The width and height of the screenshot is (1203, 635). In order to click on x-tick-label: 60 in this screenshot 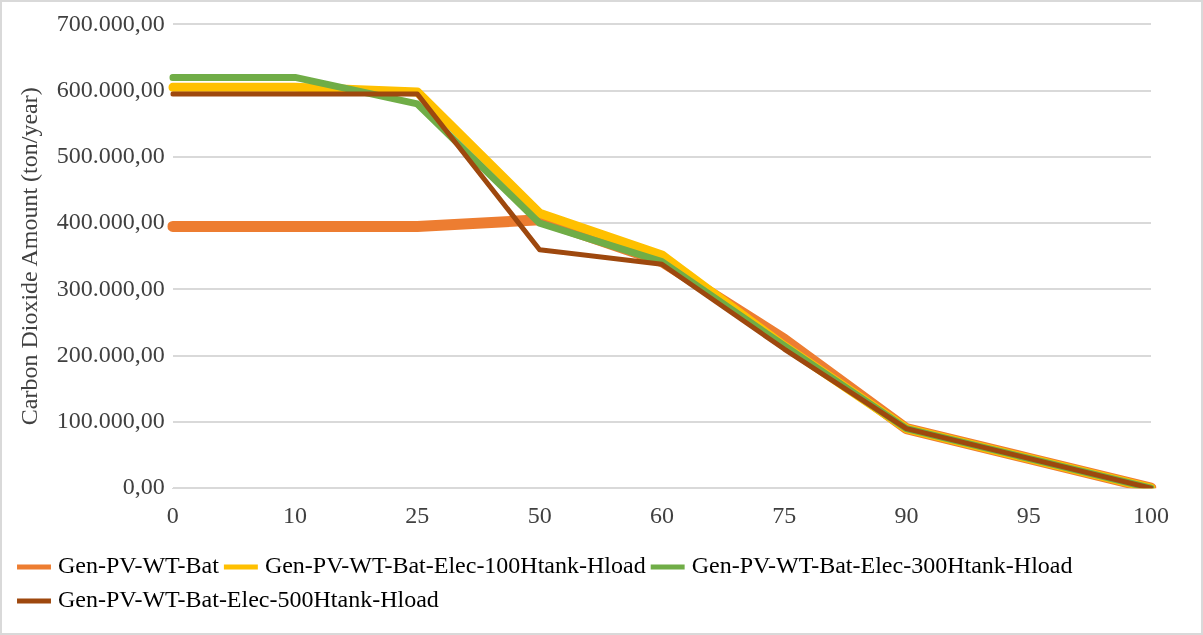, I will do `click(661, 514)`.